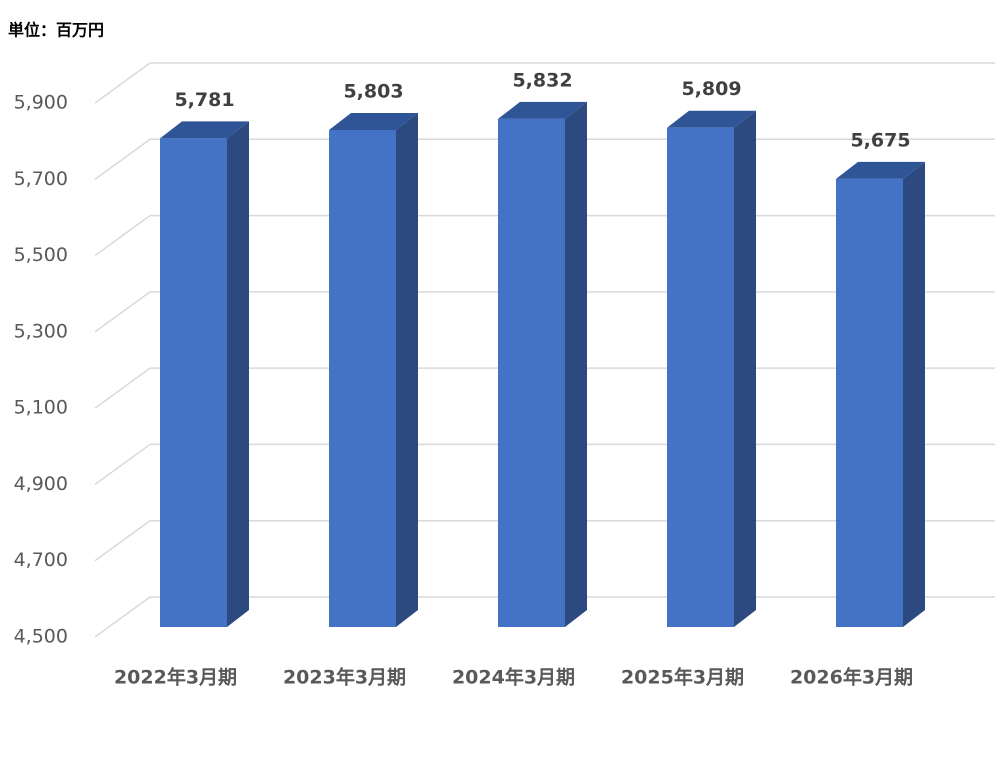  Describe the element at coordinates (41, 560) in the screenshot. I see `y-tick-label: 4,700` at that location.